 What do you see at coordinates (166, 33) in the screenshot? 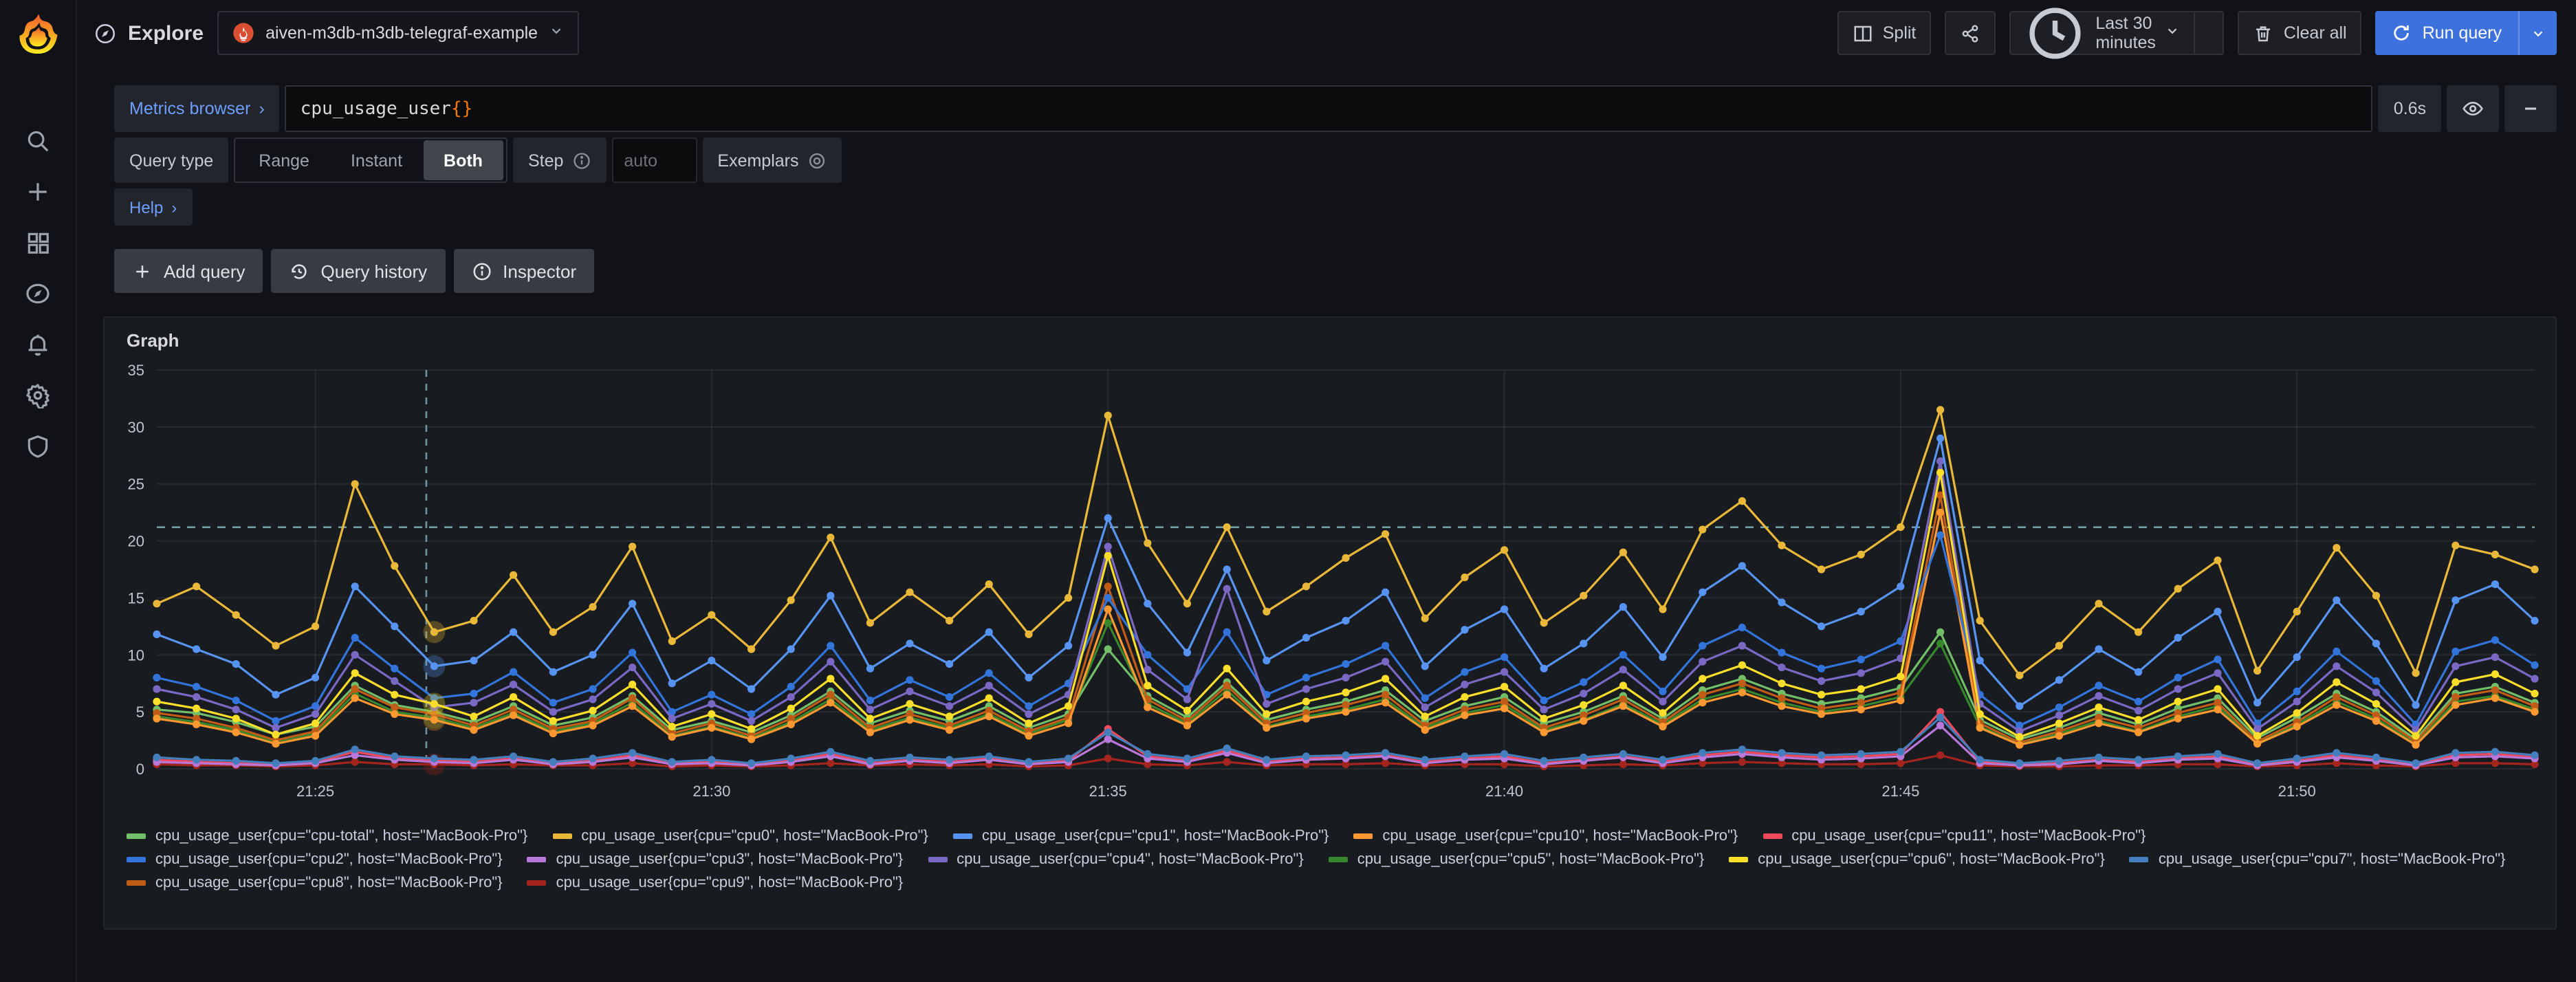
I see `page-title-label: Explore` at bounding box center [166, 33].